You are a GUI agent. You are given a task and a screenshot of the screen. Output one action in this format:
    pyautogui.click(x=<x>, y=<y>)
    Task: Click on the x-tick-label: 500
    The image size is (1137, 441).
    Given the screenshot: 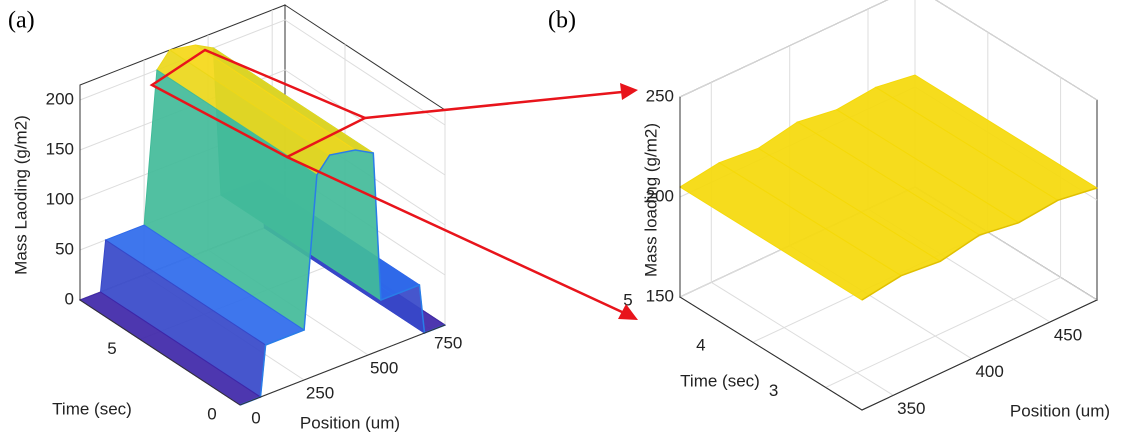 What is the action you would take?
    pyautogui.click(x=384, y=367)
    